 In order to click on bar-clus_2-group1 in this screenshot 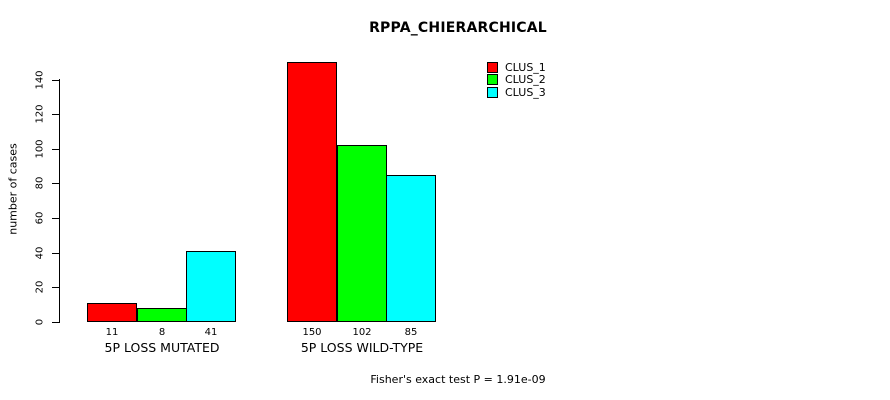, I will do `click(162, 315)`.